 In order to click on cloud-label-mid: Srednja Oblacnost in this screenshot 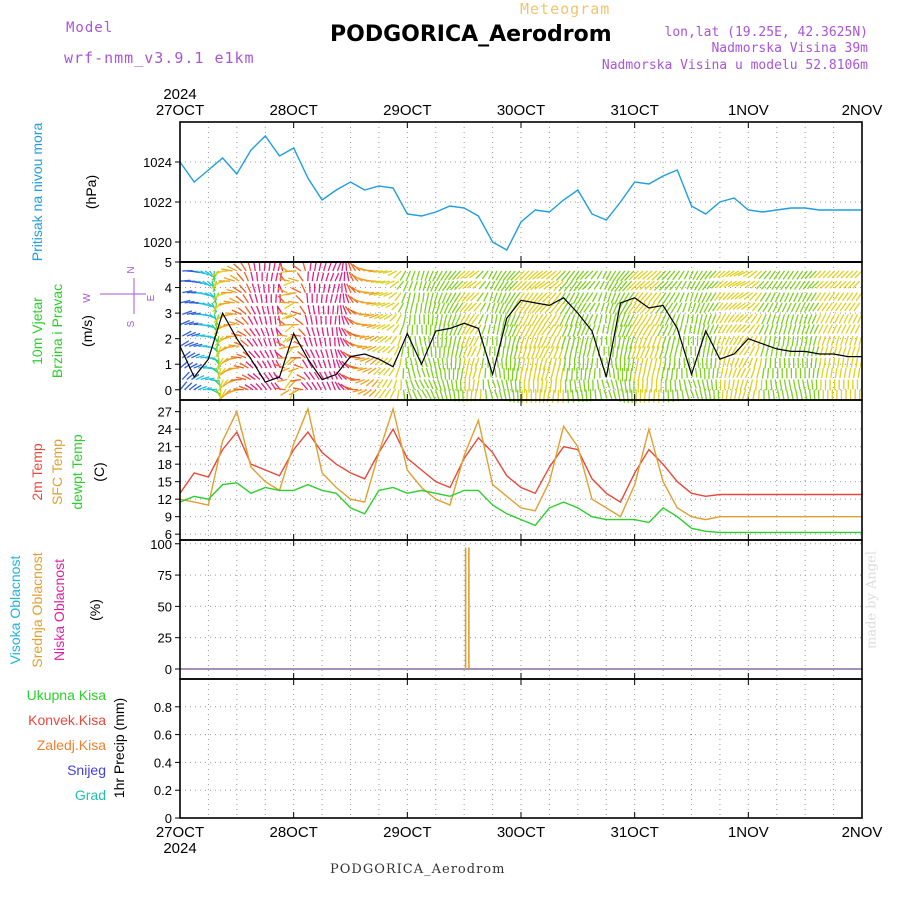, I will do `click(37, 609)`.